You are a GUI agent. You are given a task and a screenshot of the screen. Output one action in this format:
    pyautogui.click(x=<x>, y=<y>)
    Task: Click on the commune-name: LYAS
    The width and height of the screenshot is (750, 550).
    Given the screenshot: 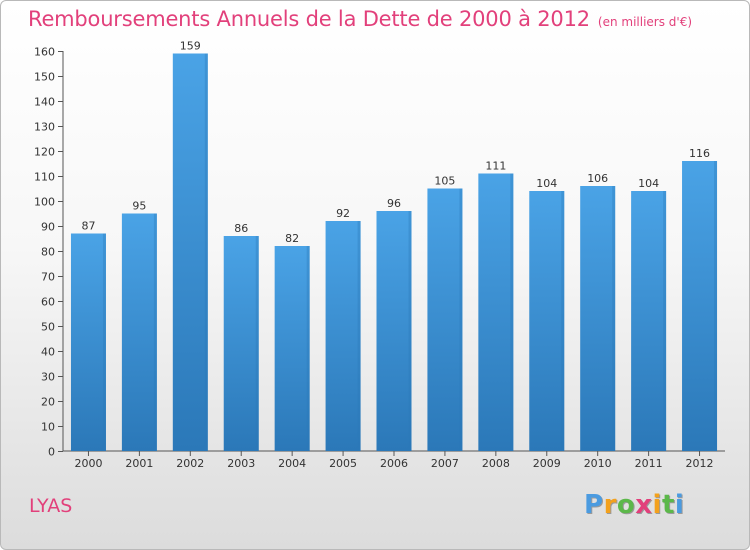 What is the action you would take?
    pyautogui.click(x=51, y=506)
    